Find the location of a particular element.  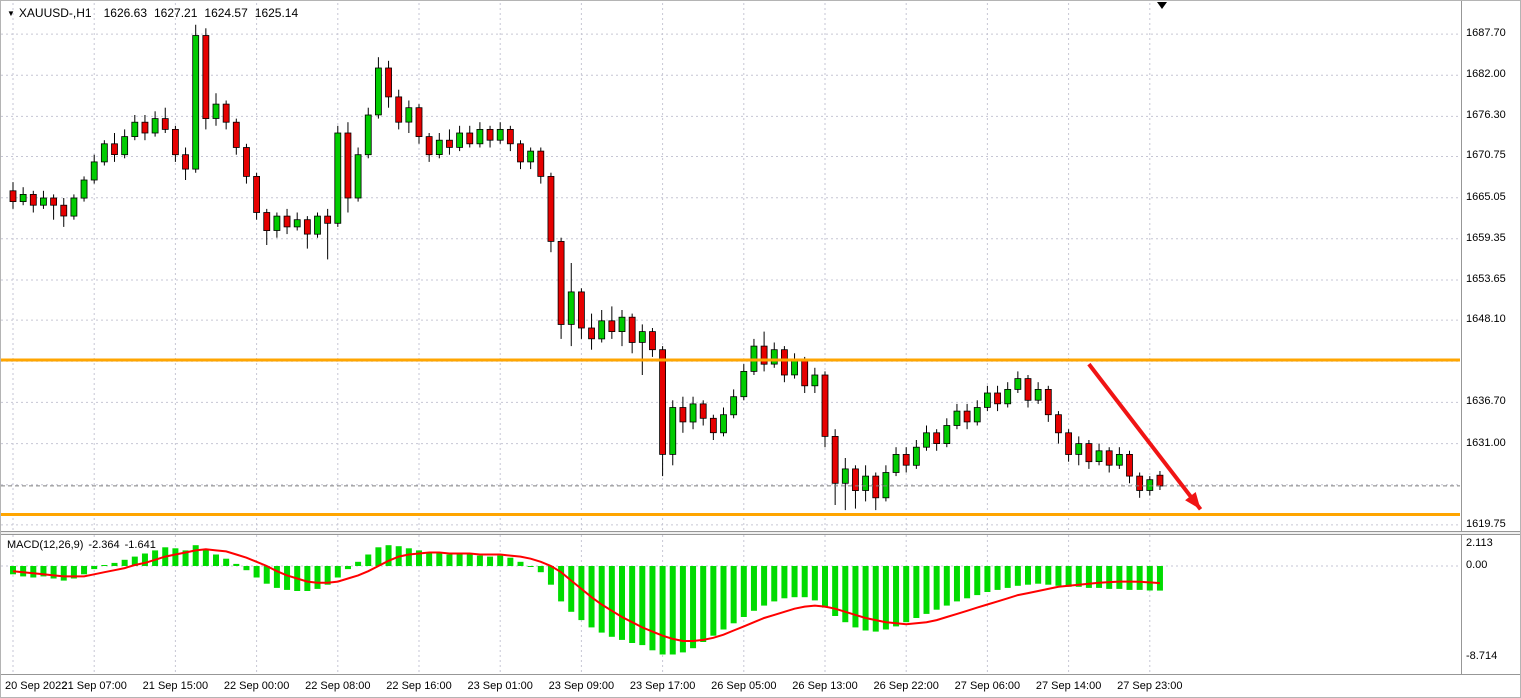

price-axis-label: 1653.65 is located at coordinates (1486, 279).